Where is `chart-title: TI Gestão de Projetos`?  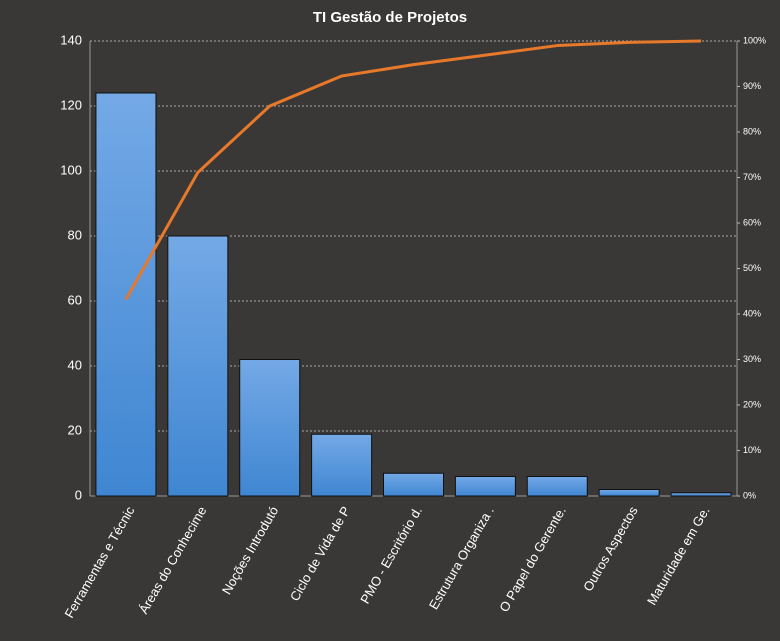
chart-title: TI Gestão de Projetos is located at coordinates (390, 17).